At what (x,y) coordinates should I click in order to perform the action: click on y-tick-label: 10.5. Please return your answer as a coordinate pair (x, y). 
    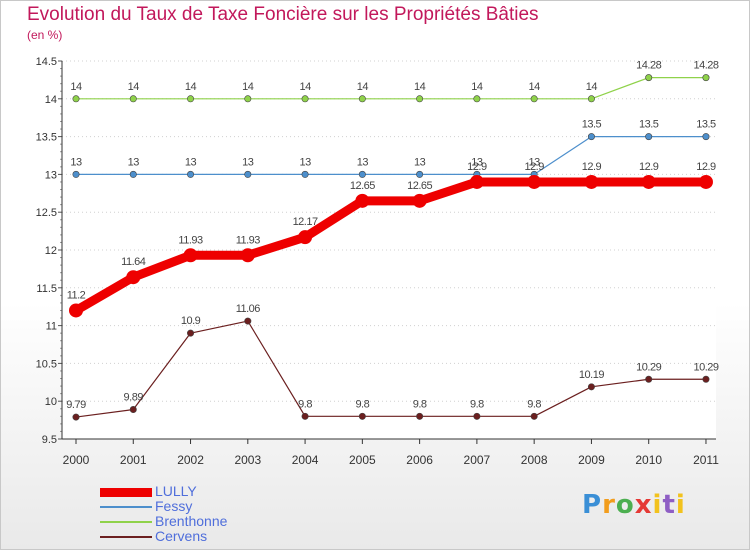
    Looking at the image, I should click on (46, 364).